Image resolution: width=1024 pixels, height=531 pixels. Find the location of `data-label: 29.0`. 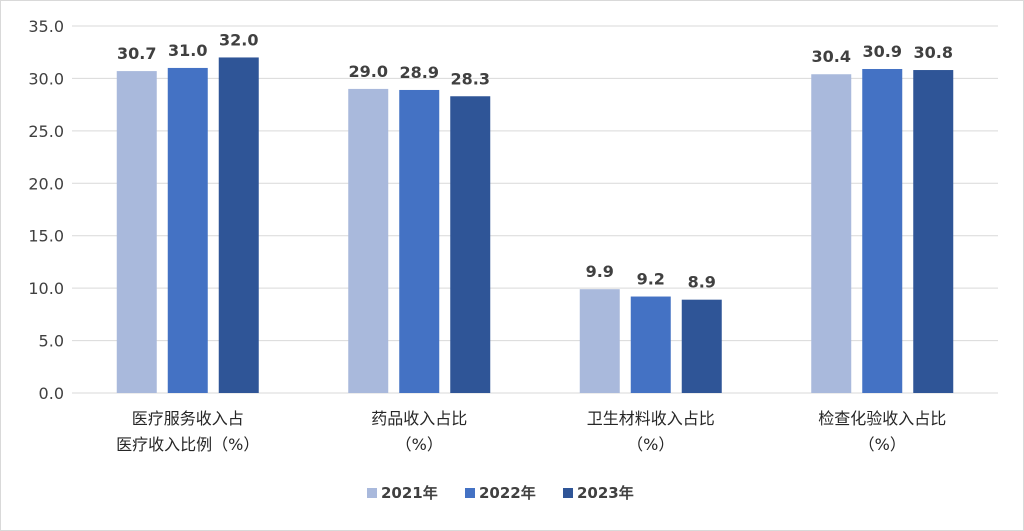

data-label: 29.0 is located at coordinates (368, 71).